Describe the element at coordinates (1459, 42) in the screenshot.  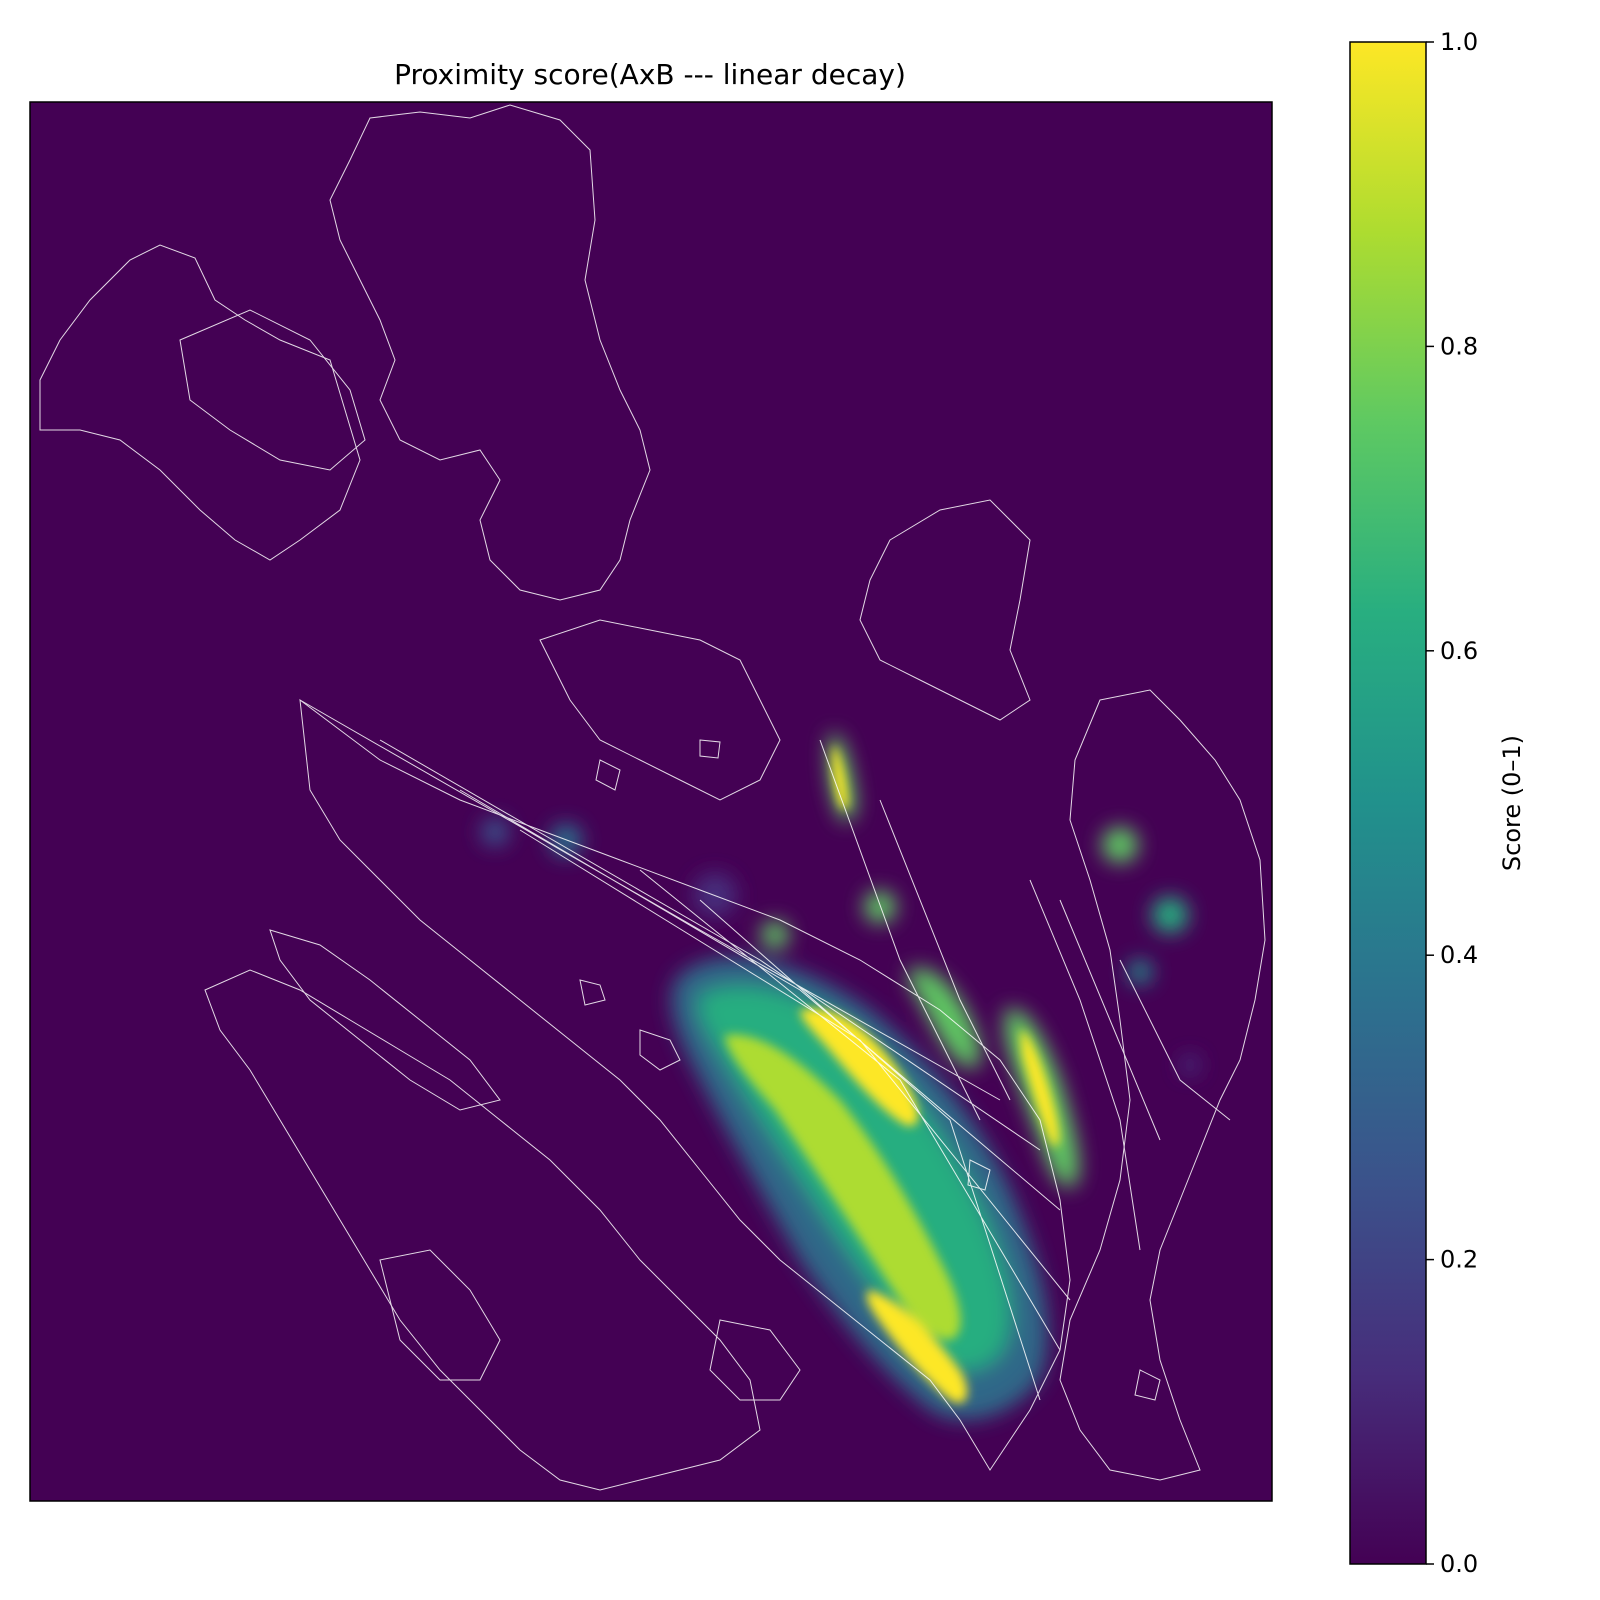
I see `colorbar-tick-label: 1.0` at that location.